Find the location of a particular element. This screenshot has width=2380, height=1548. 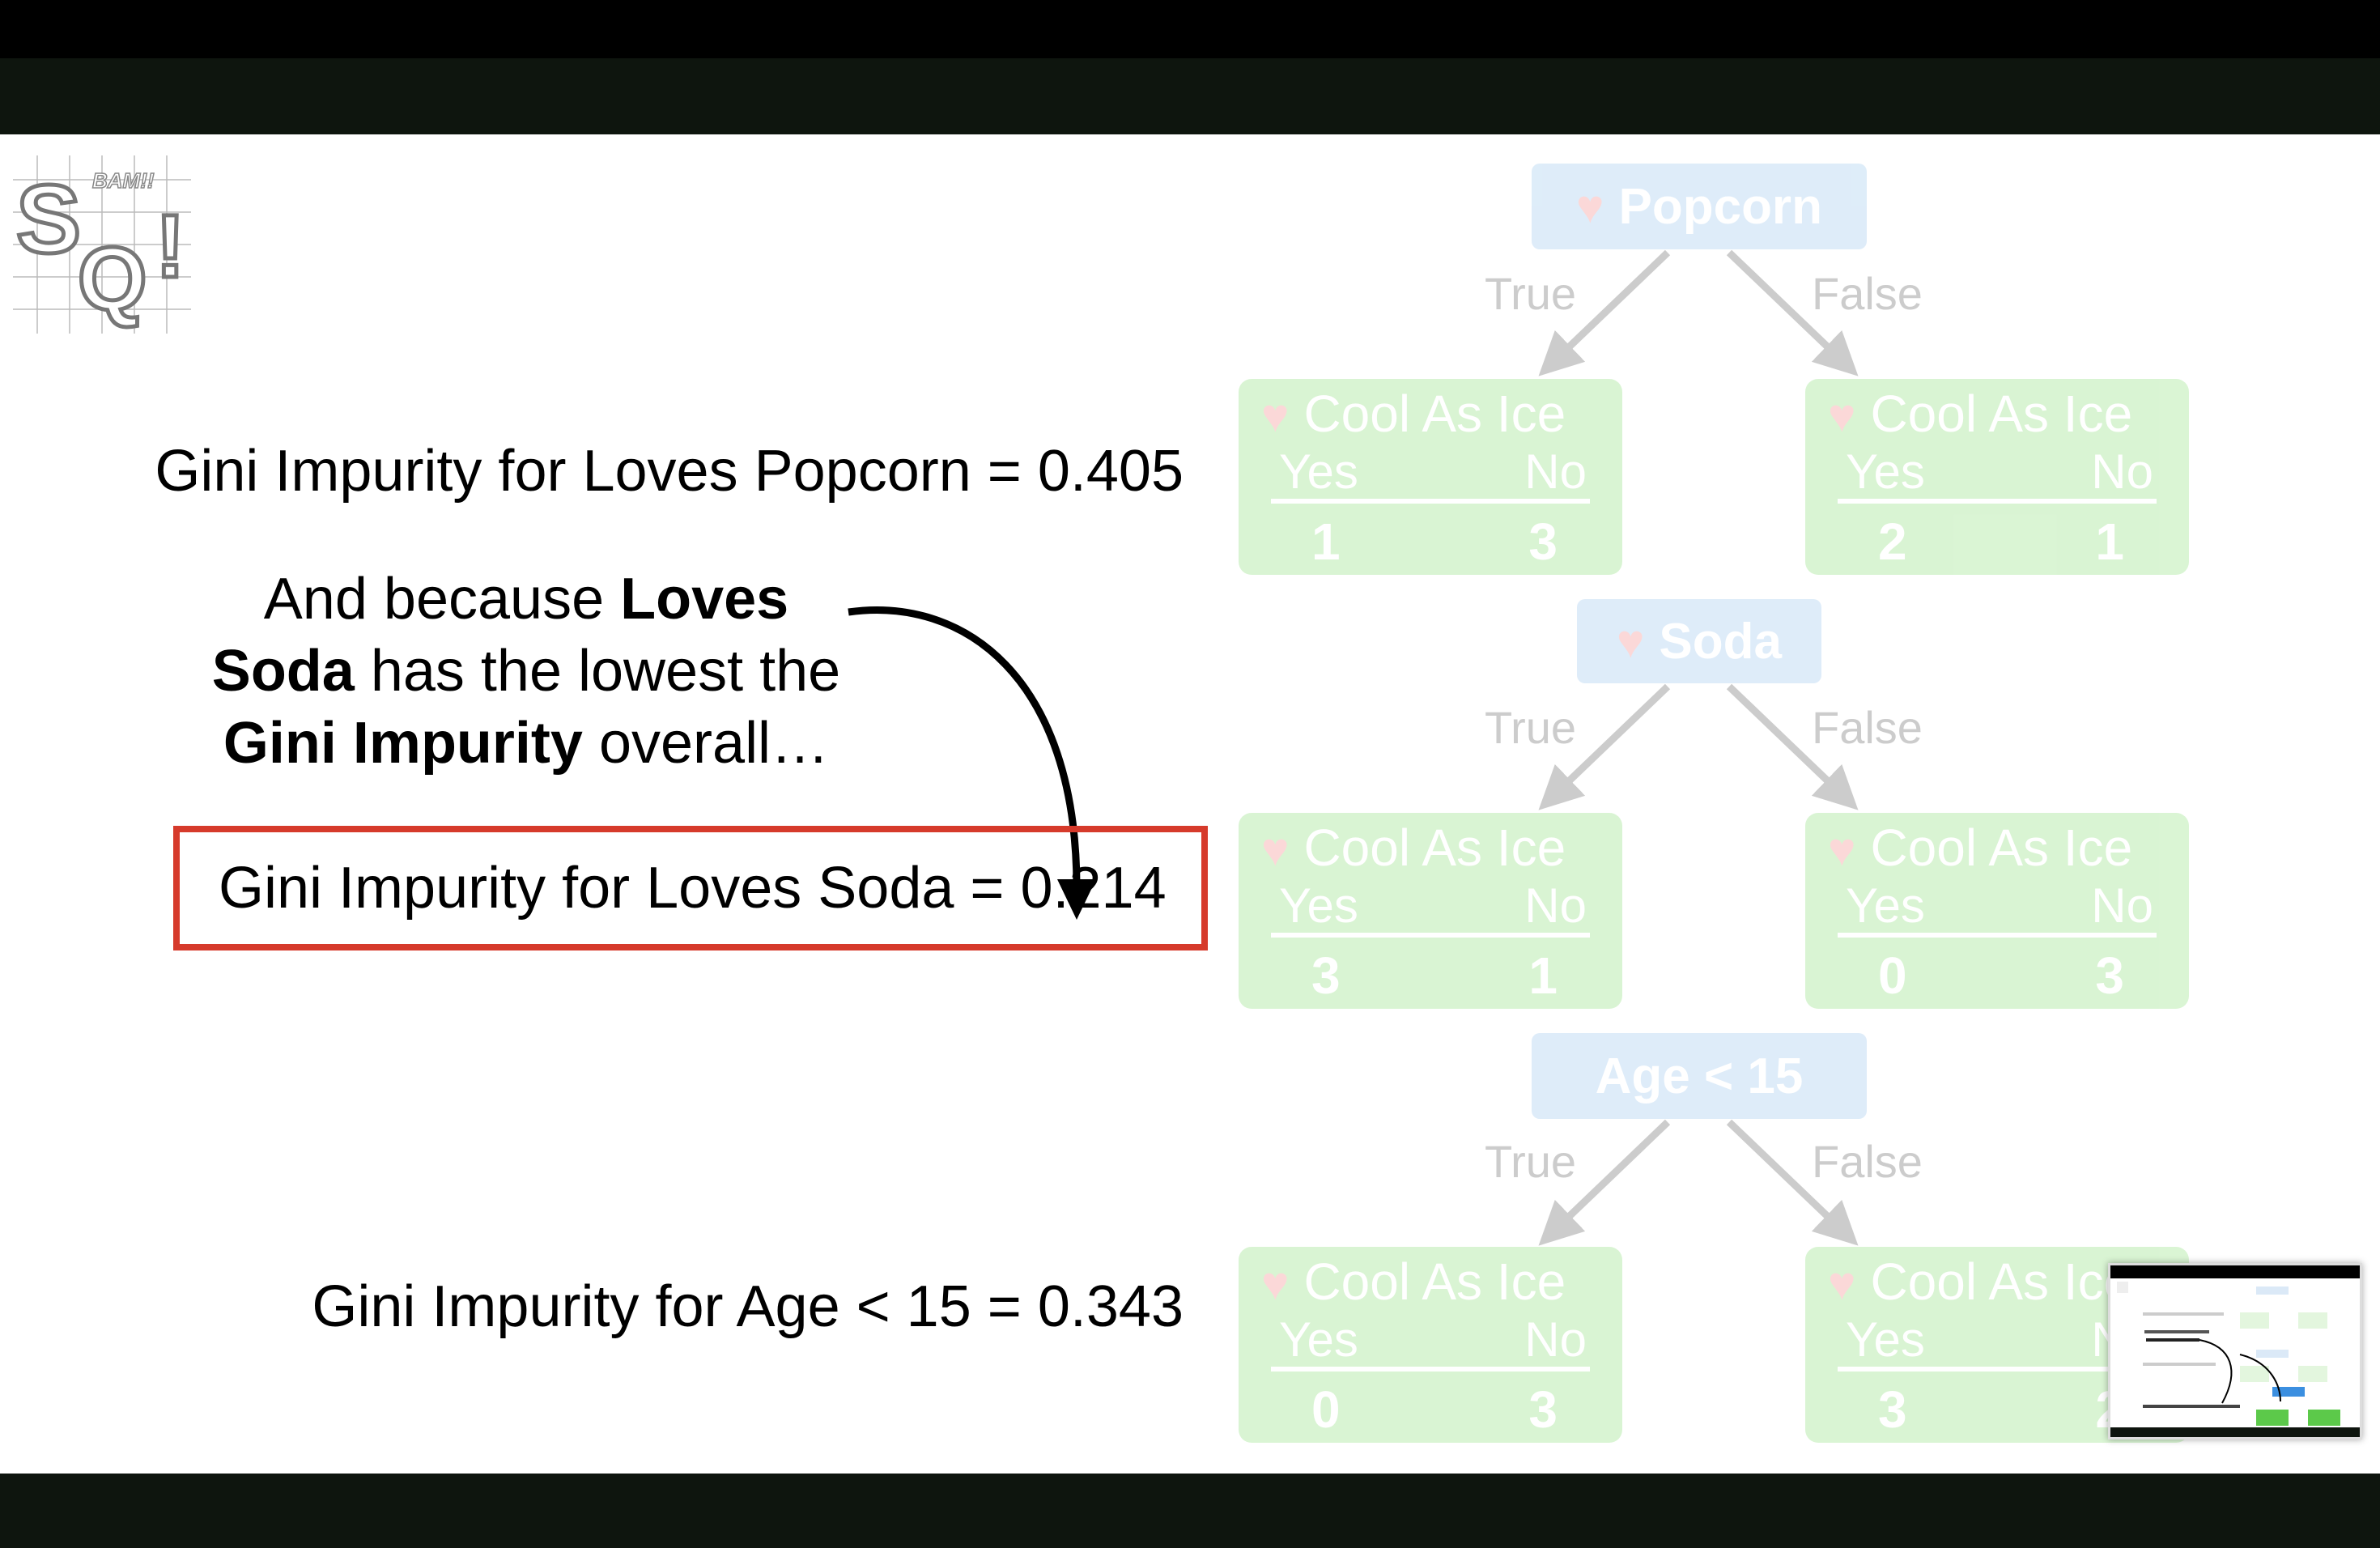

branch-arrows is located at coordinates (1698, 748).